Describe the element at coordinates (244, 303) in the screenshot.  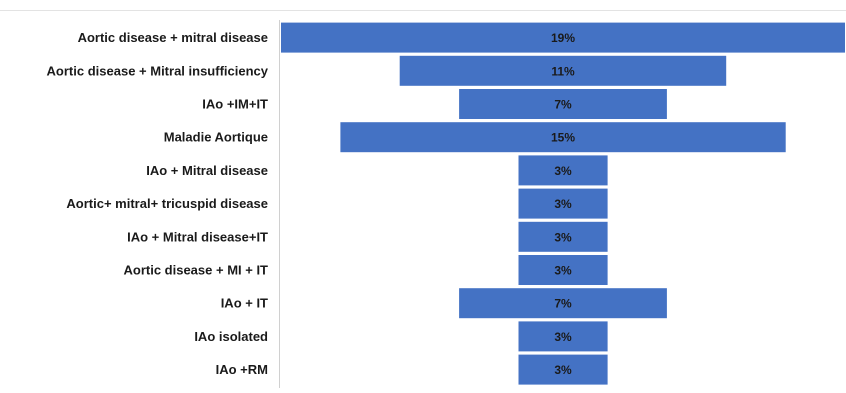
I see `category-label: IAo + IT` at that location.